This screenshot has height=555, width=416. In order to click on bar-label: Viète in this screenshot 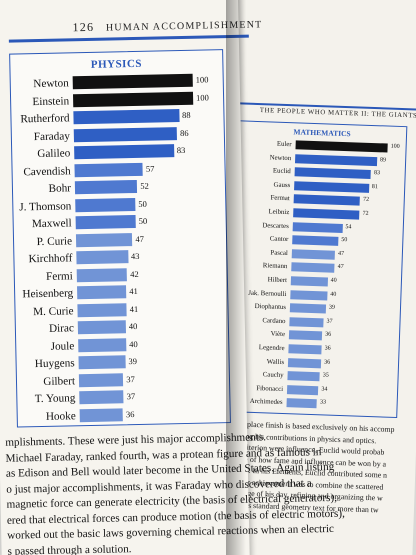, I will do `click(278, 334)`.